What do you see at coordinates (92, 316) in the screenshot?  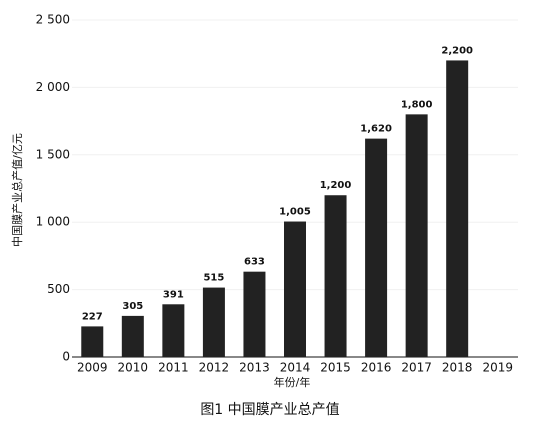 I see `value-label: 227` at bounding box center [92, 316].